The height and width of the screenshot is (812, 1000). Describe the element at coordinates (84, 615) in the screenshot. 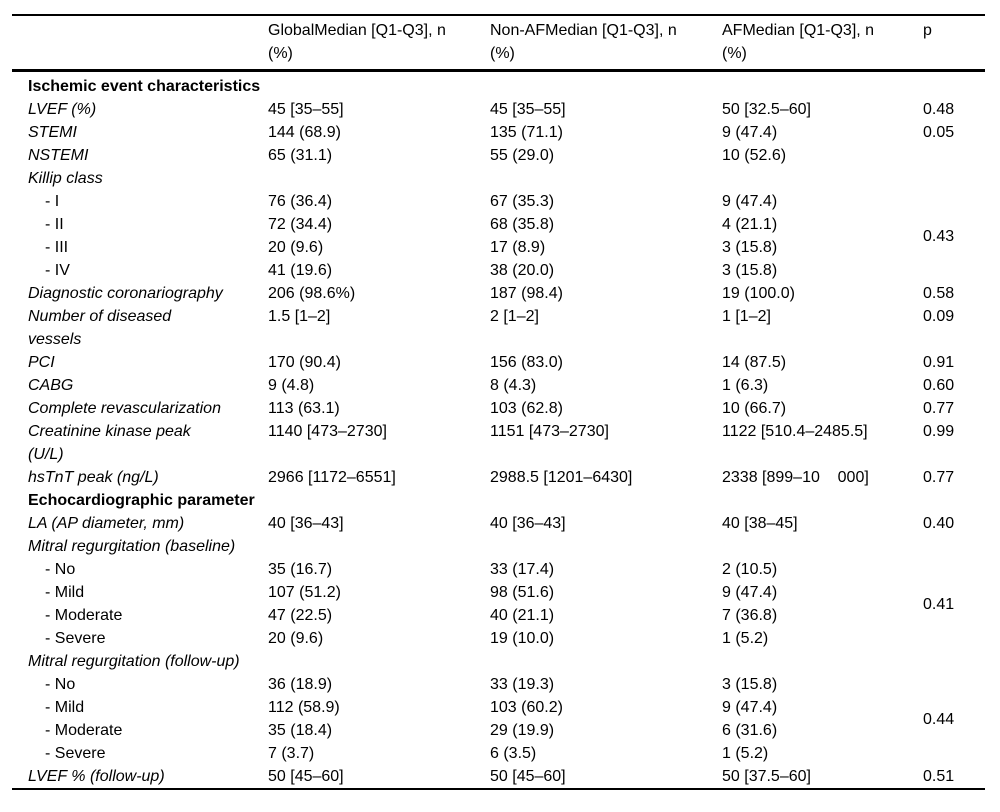

I see `row-label: - Moderate` at that location.